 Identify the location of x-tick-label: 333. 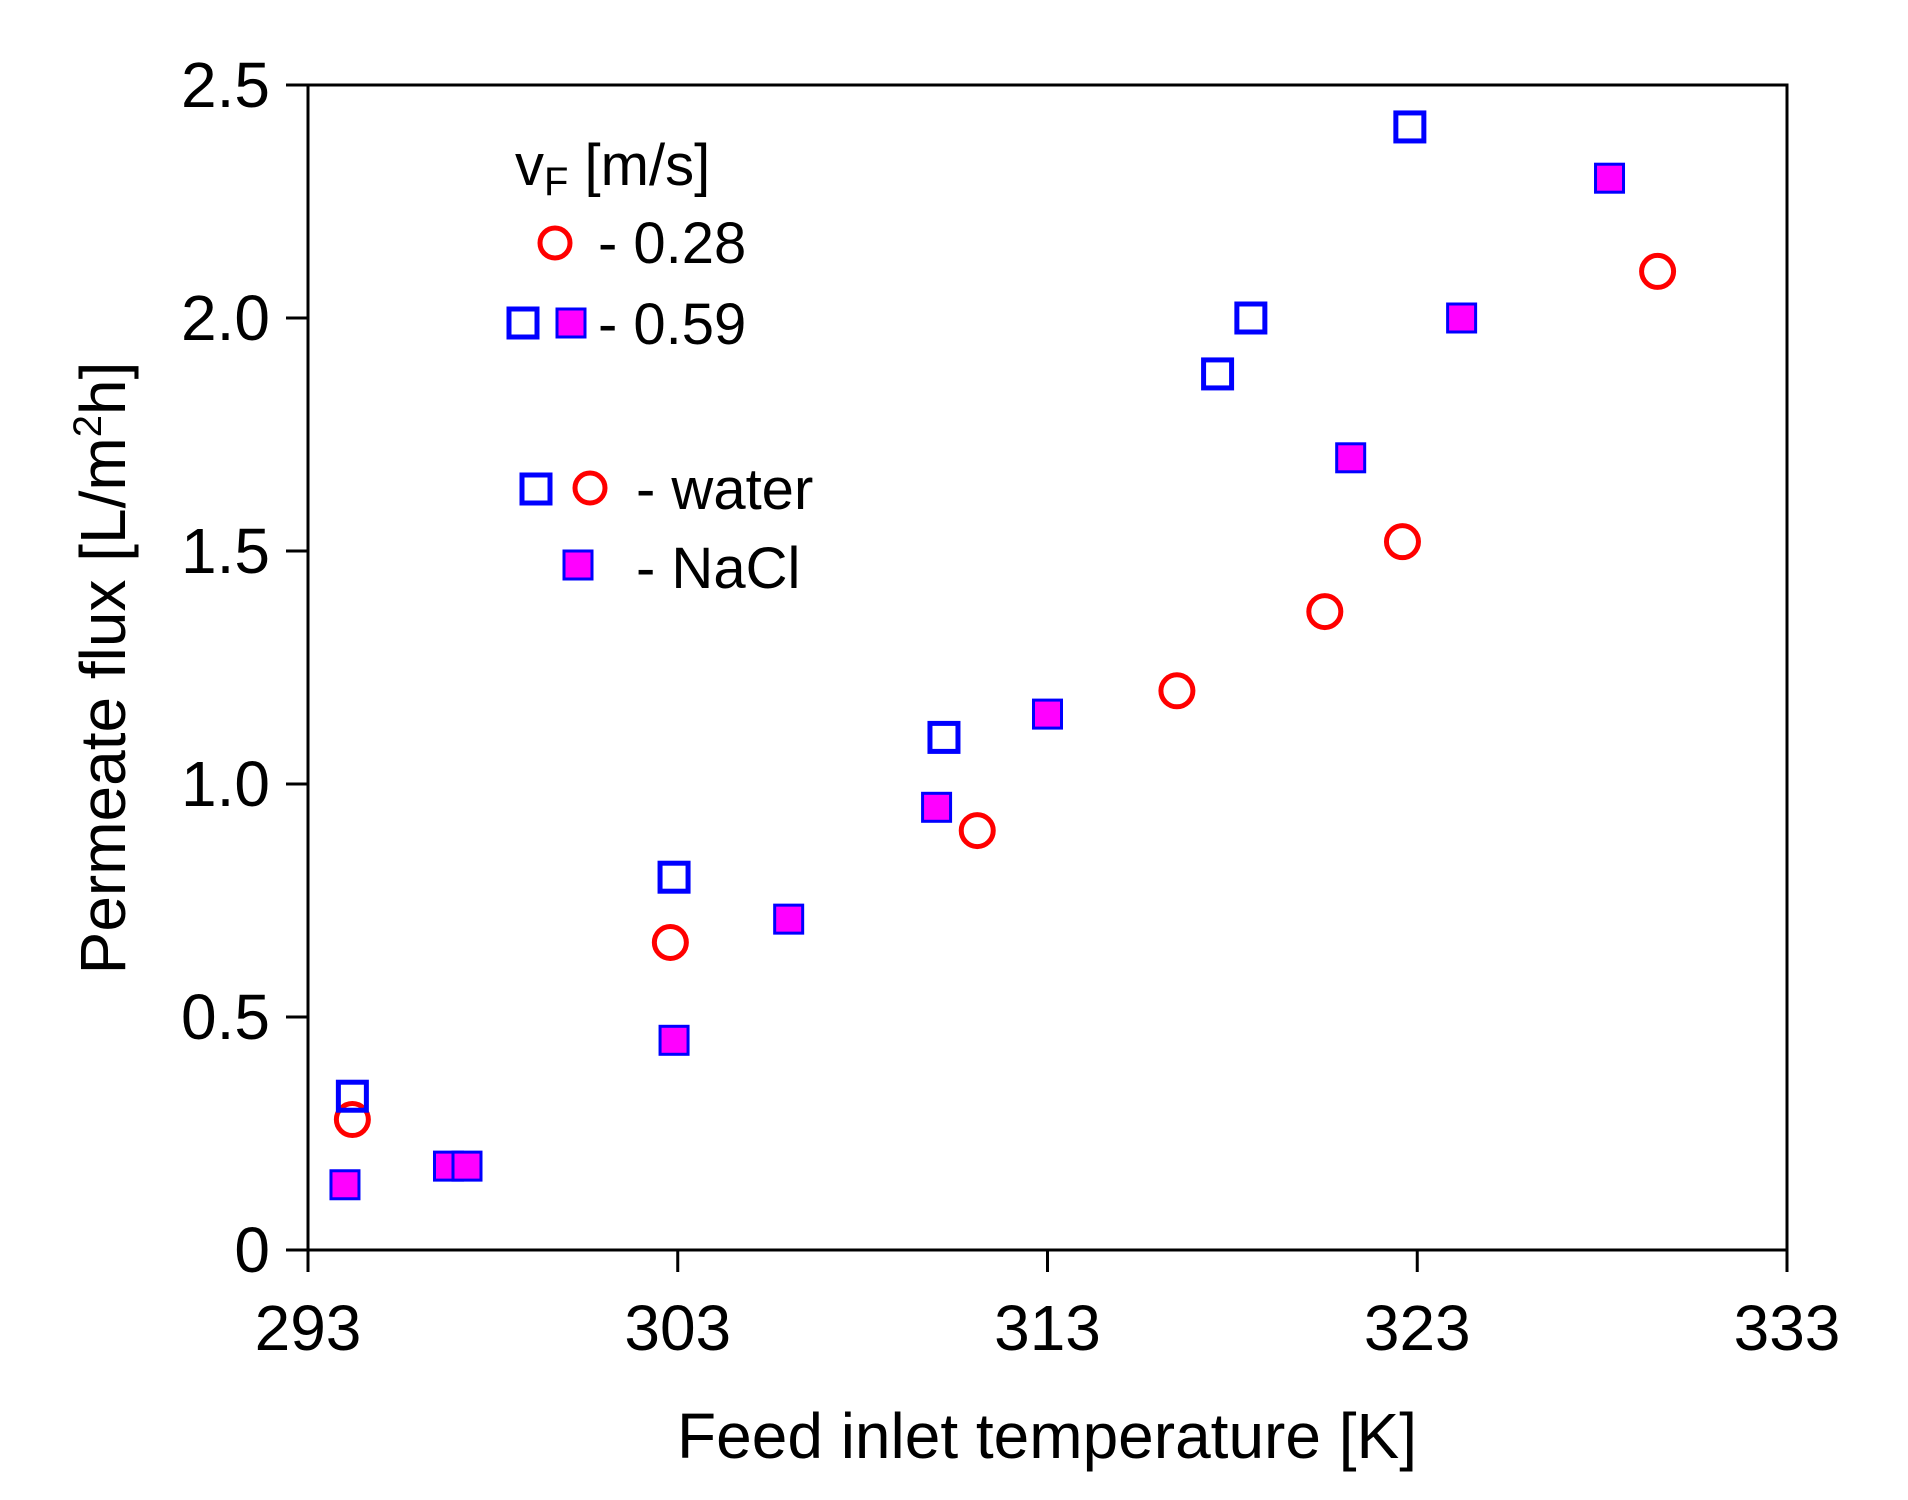
(1787, 1328).